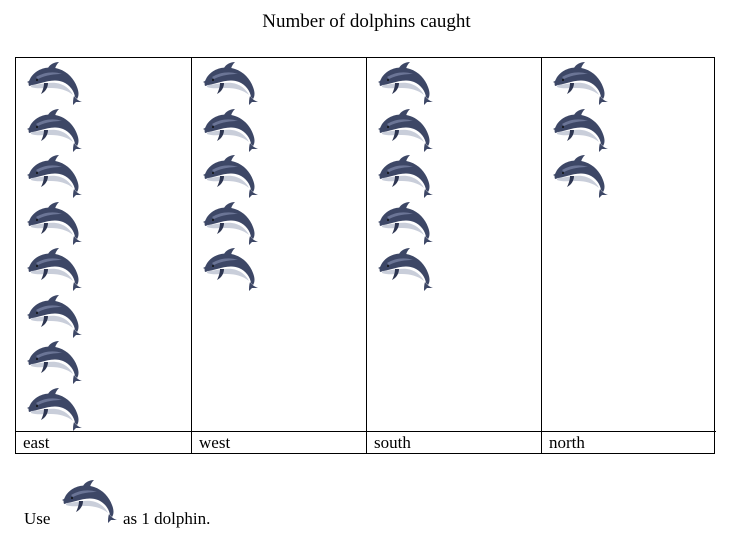 This screenshot has height=536, width=733. Describe the element at coordinates (37, 518) in the screenshot. I see `key-prefix: Use` at that location.